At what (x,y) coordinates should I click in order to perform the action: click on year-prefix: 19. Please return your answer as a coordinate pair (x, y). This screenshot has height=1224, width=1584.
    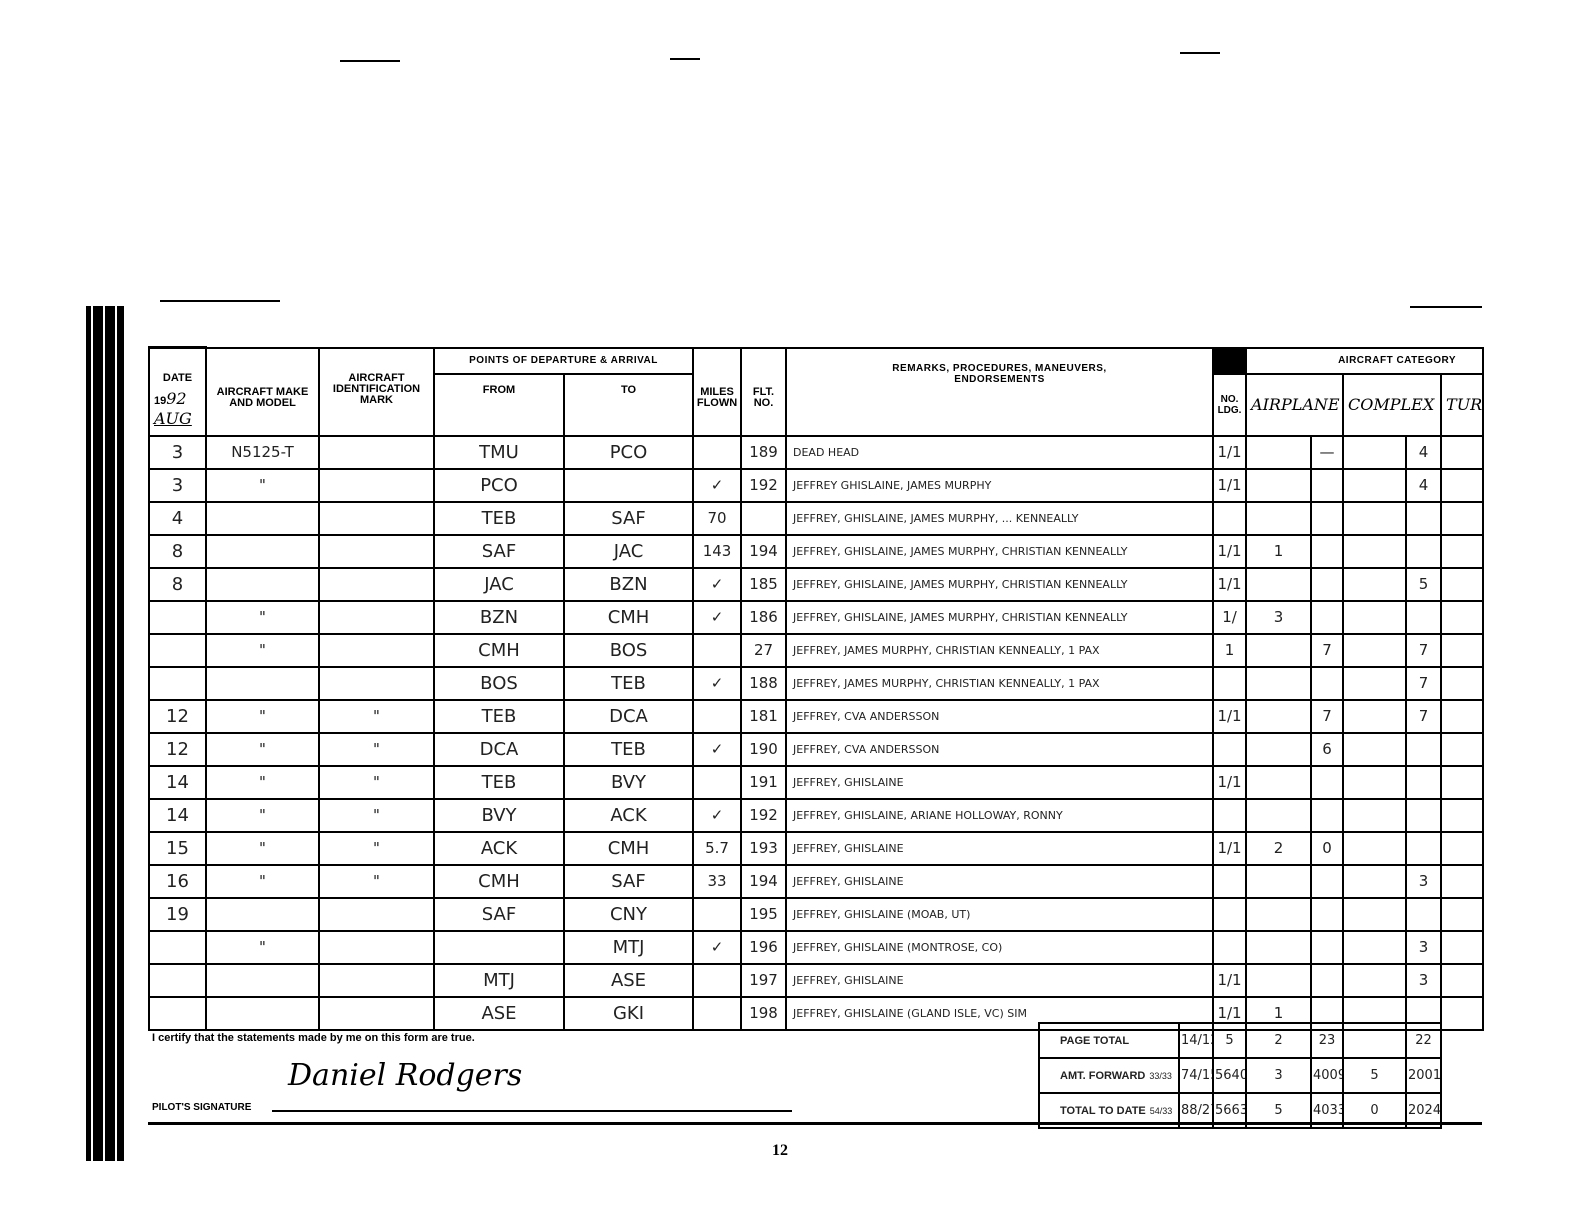
    Looking at the image, I should click on (160, 401).